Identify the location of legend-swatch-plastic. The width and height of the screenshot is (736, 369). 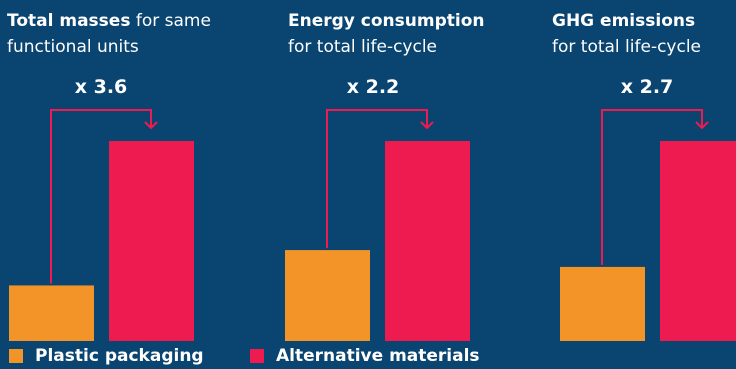
(16, 356).